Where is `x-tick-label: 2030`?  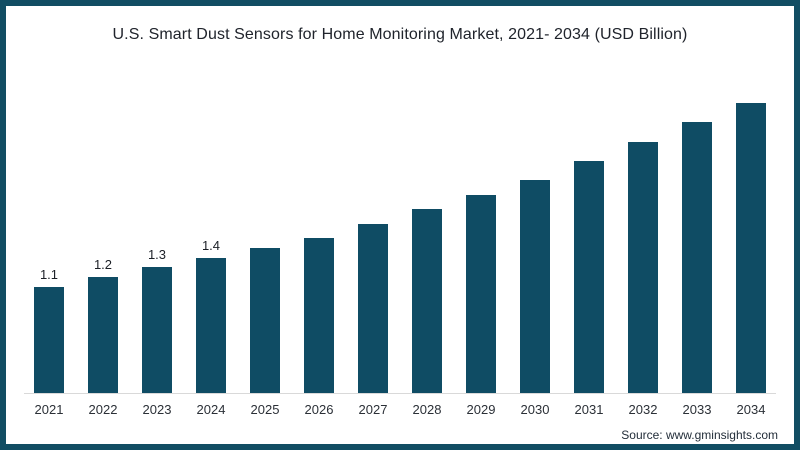 x-tick-label: 2030 is located at coordinates (535, 409).